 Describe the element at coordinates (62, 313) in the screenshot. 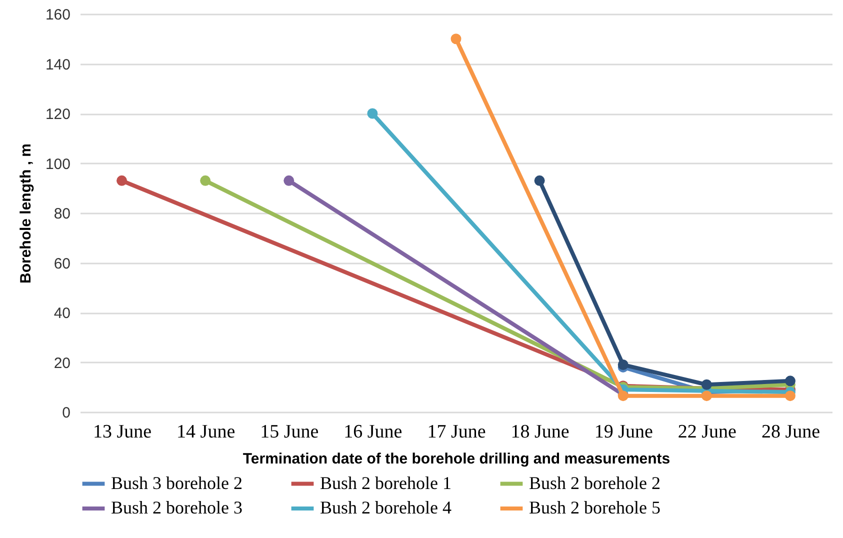

I see `y-tick-label: 40` at that location.